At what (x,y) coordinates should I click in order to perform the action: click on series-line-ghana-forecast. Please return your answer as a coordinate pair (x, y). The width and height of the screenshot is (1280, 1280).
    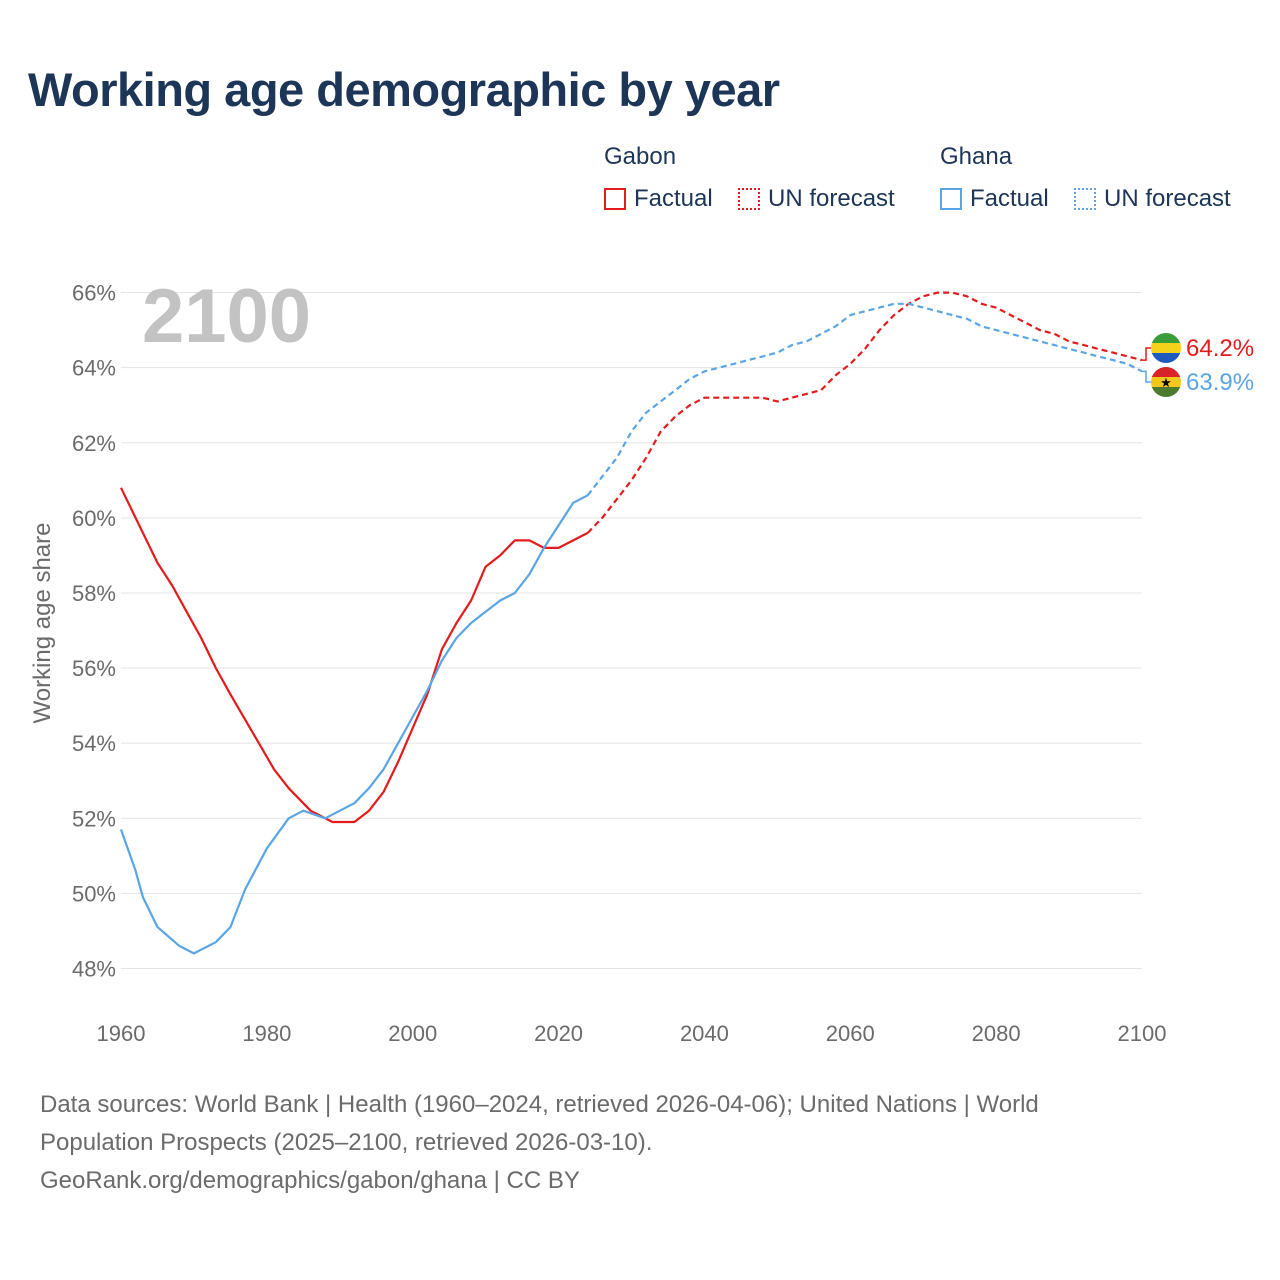
    Looking at the image, I should click on (864, 399).